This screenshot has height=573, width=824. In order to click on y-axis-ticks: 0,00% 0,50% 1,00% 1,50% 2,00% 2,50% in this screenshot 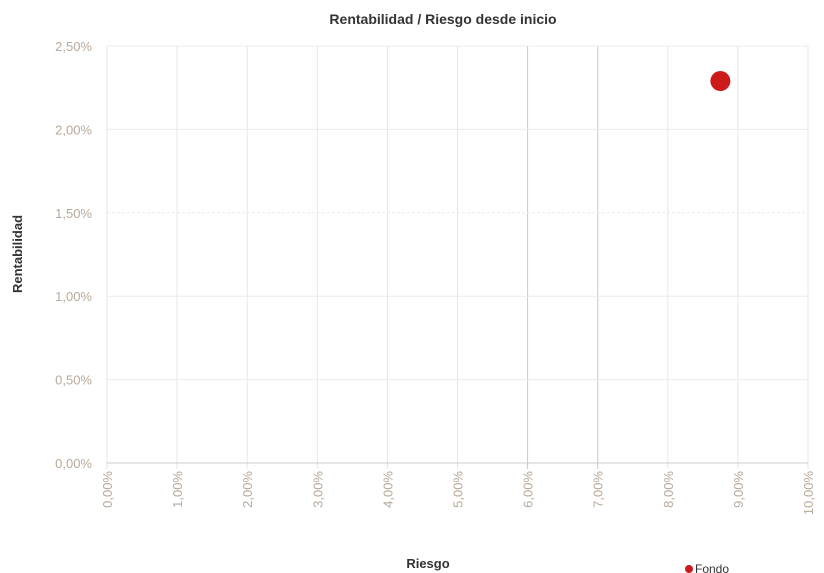, I will do `click(73, 255)`.